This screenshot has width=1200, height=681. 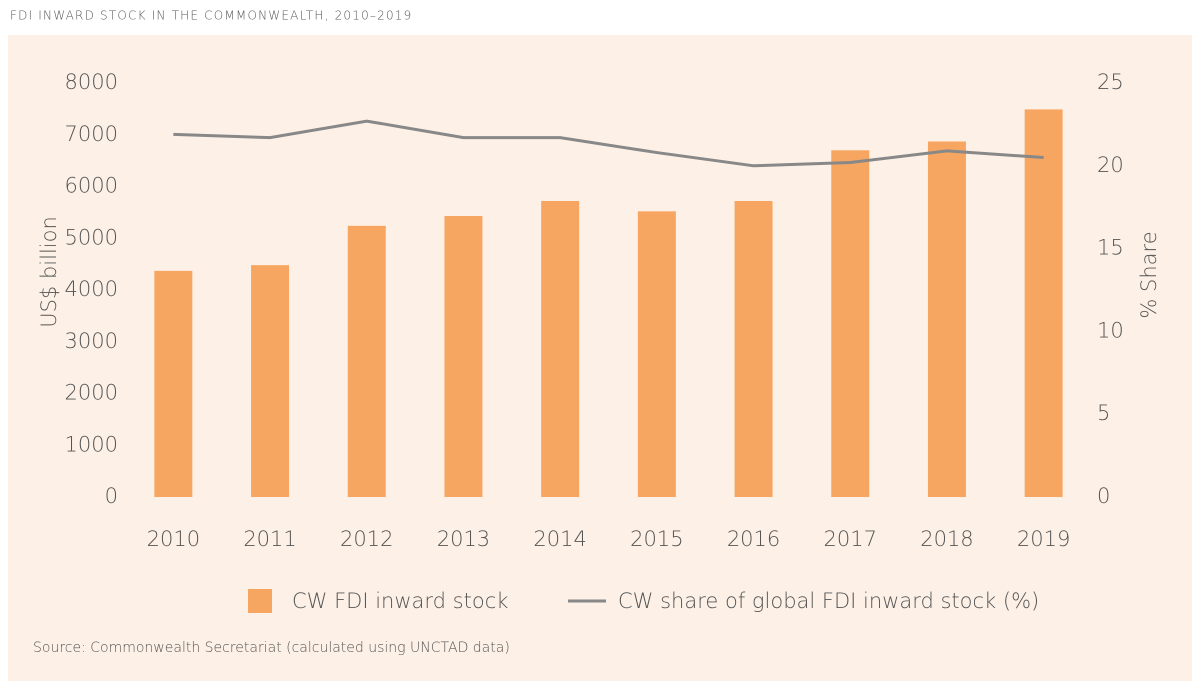 What do you see at coordinates (111, 496) in the screenshot?
I see `y-tick-label: 0` at bounding box center [111, 496].